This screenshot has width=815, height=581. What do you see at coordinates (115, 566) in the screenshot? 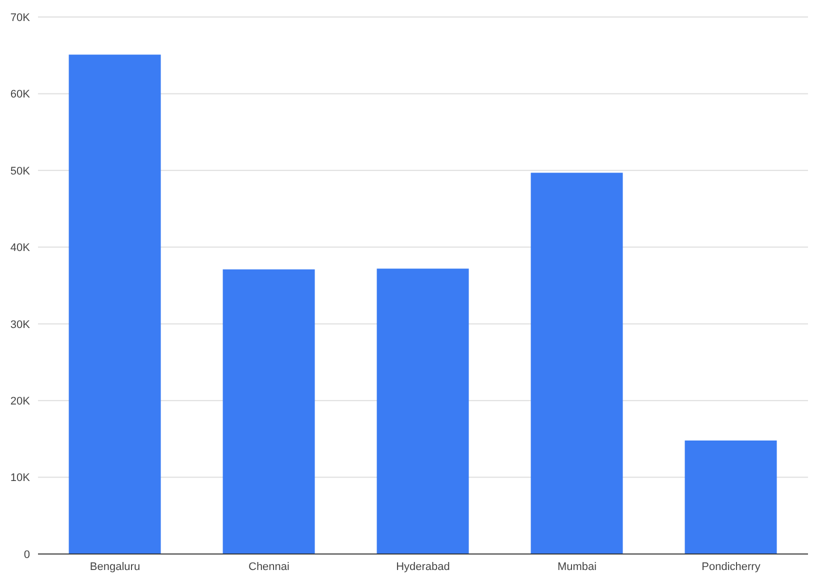
I see `x-tick-label: Bengaluru` at bounding box center [115, 566].